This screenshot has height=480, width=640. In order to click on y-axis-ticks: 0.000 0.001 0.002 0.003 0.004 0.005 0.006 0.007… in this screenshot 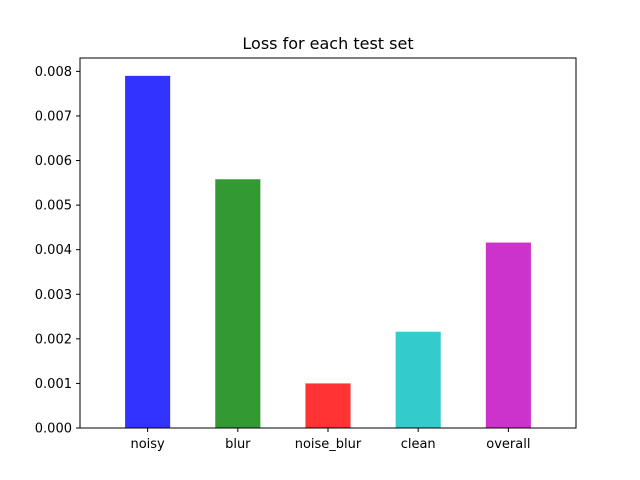, I will do `click(57, 251)`.